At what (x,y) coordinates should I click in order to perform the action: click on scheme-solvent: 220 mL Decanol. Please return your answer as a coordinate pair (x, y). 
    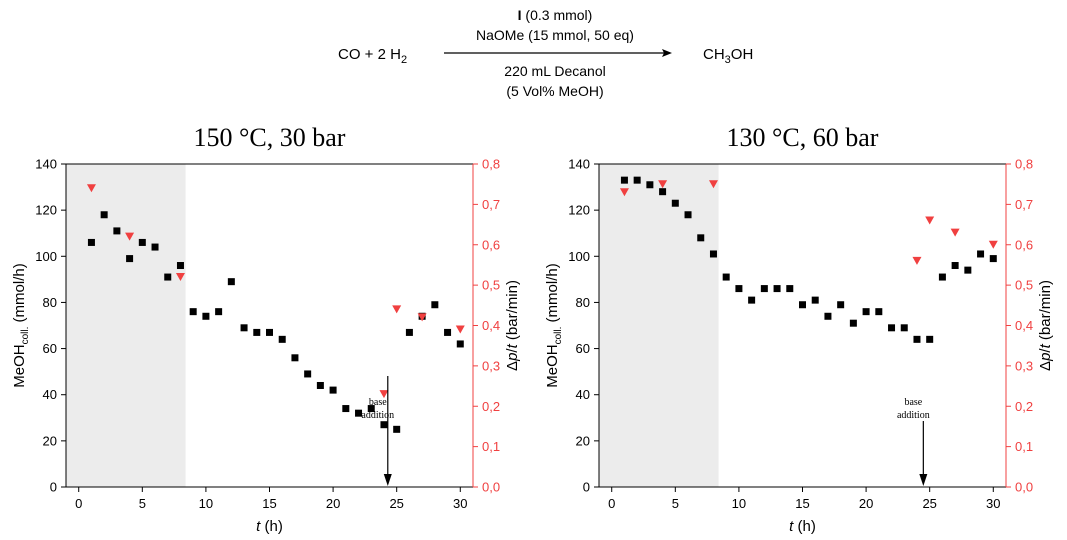
    Looking at the image, I should click on (554, 71).